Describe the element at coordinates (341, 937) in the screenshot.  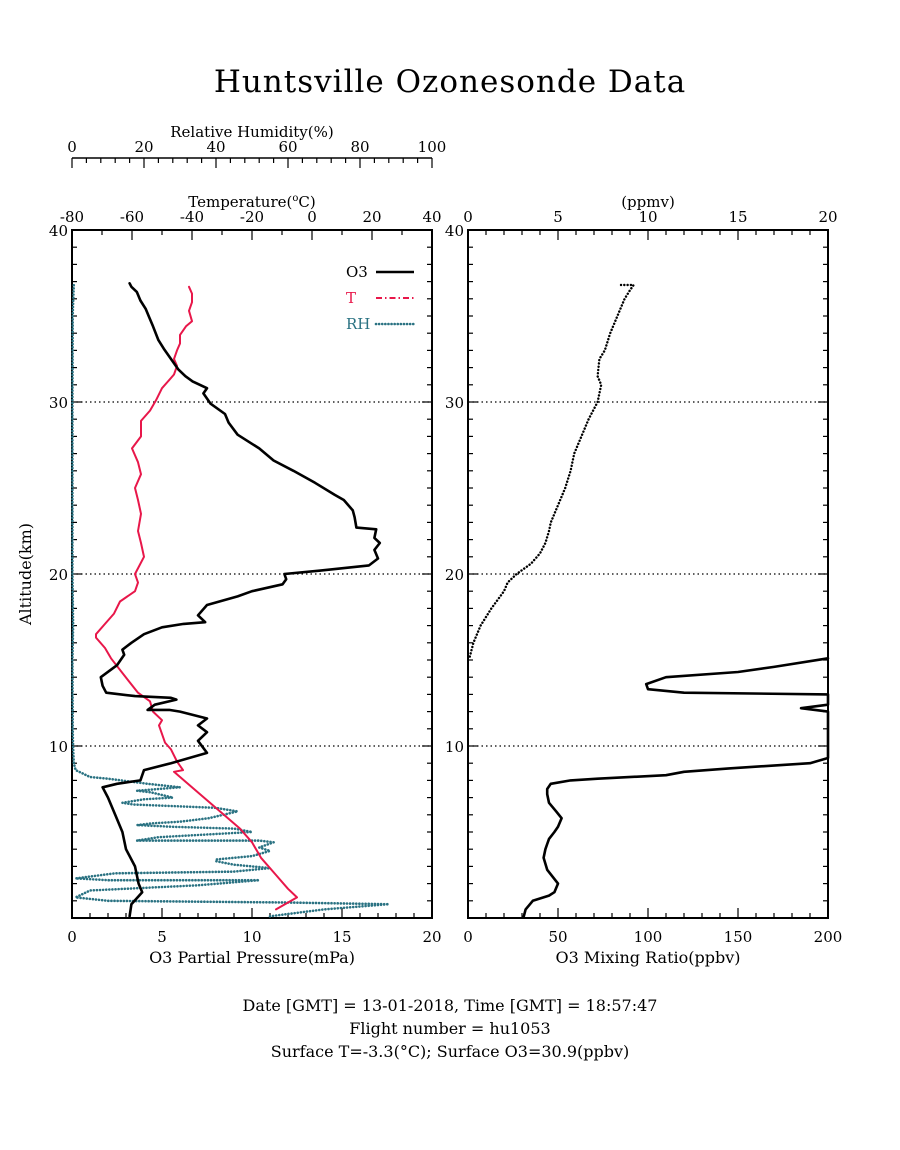
I see `x-tick-label: 15` at that location.